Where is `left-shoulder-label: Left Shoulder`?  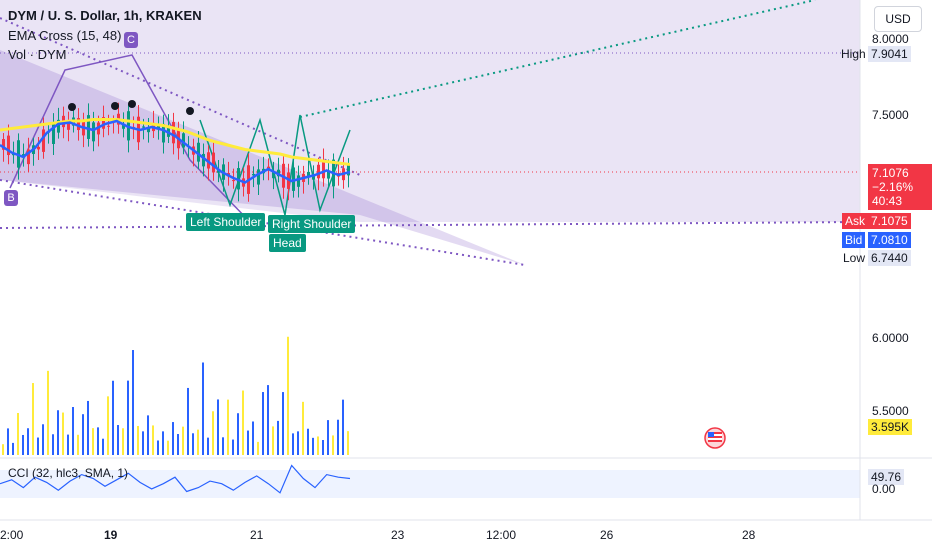
left-shoulder-label: Left Shoulder is located at coordinates (226, 222).